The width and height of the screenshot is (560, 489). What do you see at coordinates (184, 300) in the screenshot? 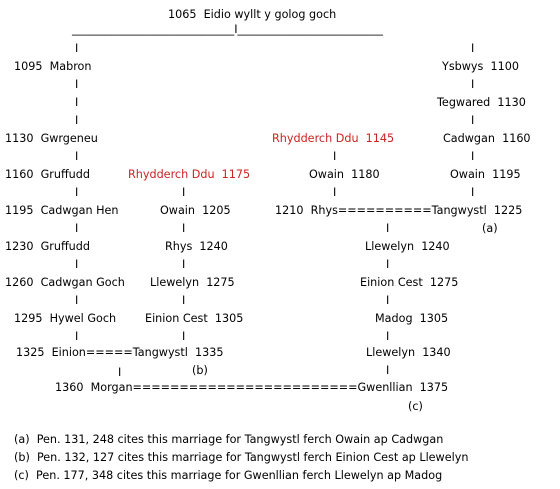
I see `line-mid-4: I` at bounding box center [184, 300].